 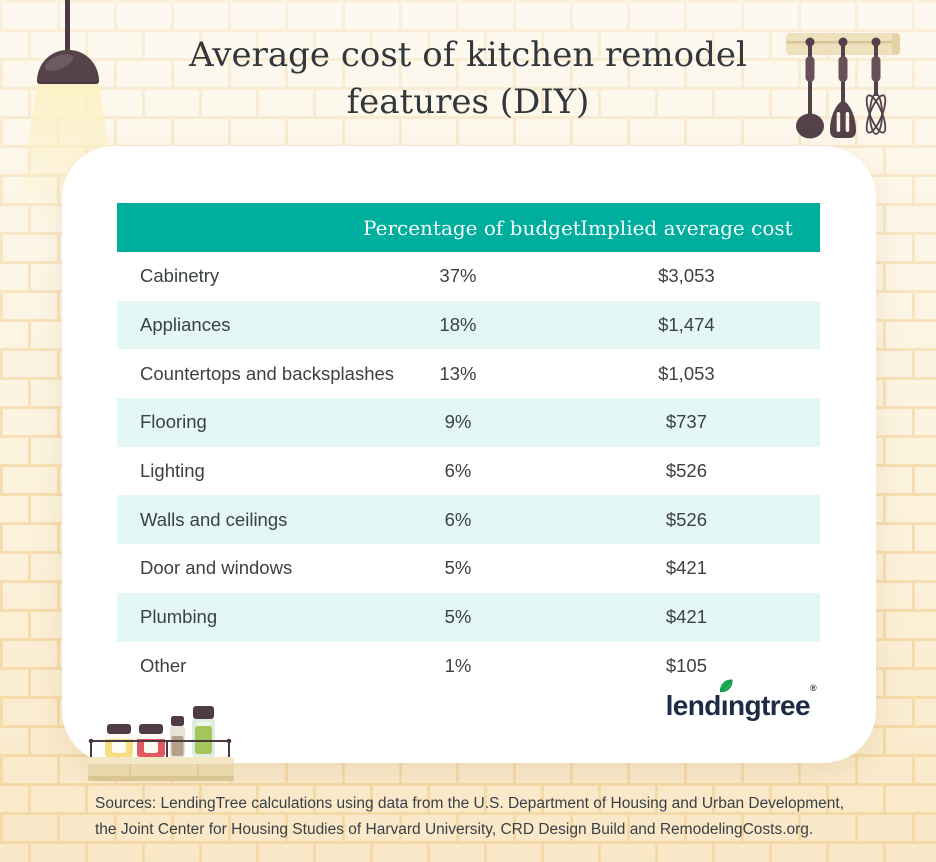 I want to click on feature-cell: Walls and ceilings, so click(x=214, y=519).